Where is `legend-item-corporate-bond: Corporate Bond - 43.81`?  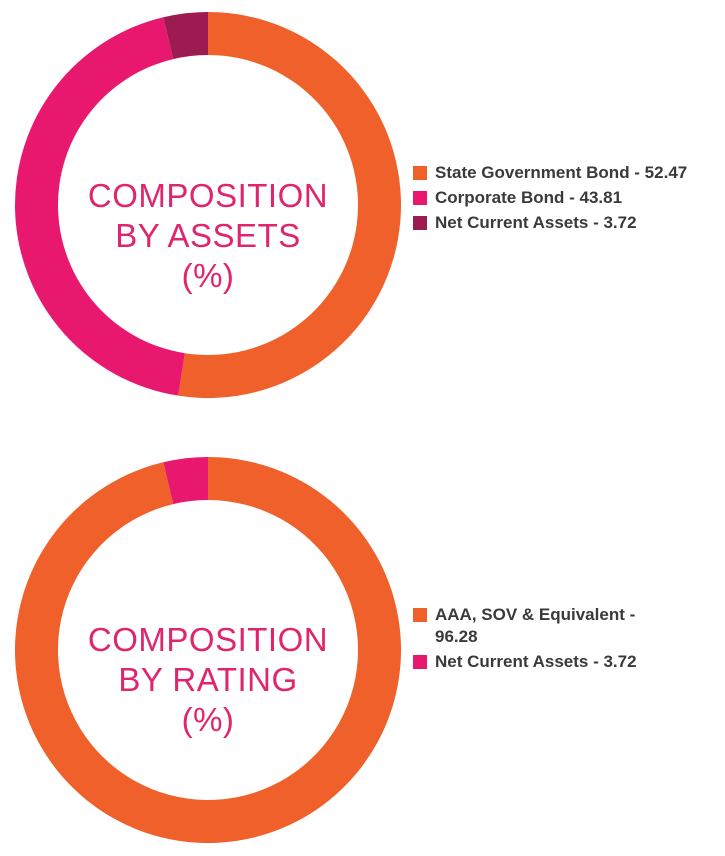
legend-item-corporate-bond: Corporate Bond - 43.81 is located at coordinates (565, 198).